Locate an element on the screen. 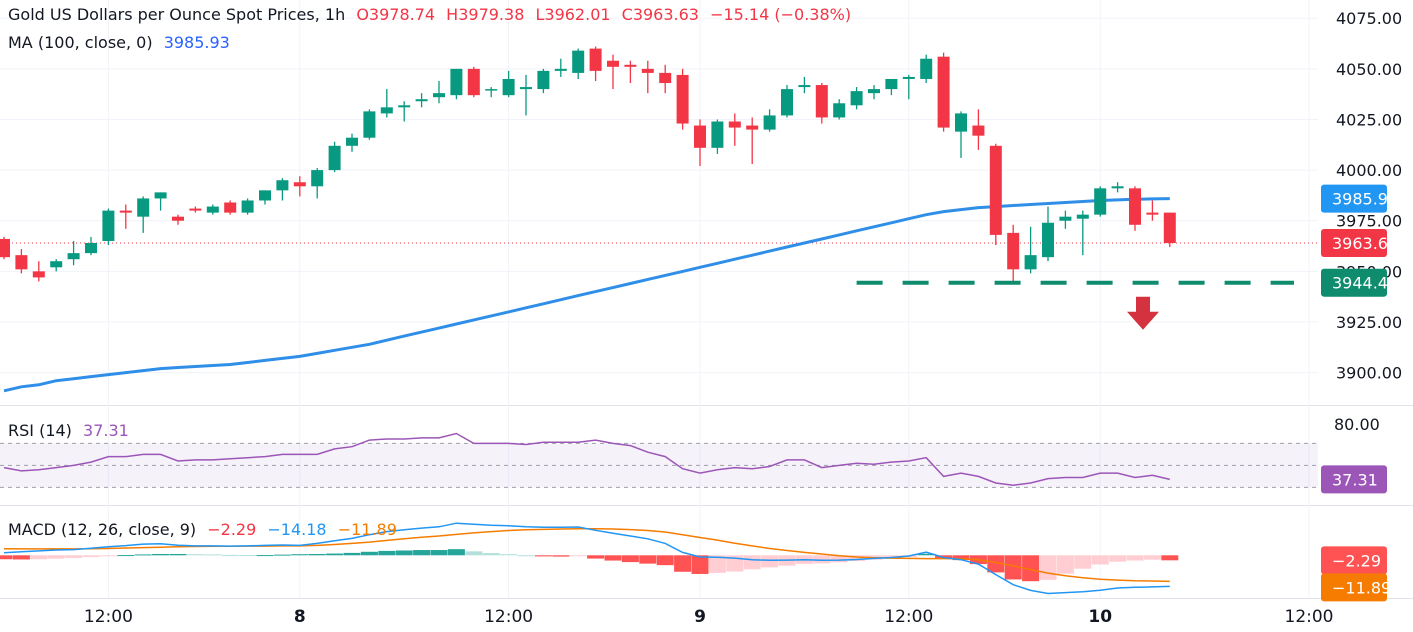  rsi-value-tag-bg is located at coordinates (1354, 479).